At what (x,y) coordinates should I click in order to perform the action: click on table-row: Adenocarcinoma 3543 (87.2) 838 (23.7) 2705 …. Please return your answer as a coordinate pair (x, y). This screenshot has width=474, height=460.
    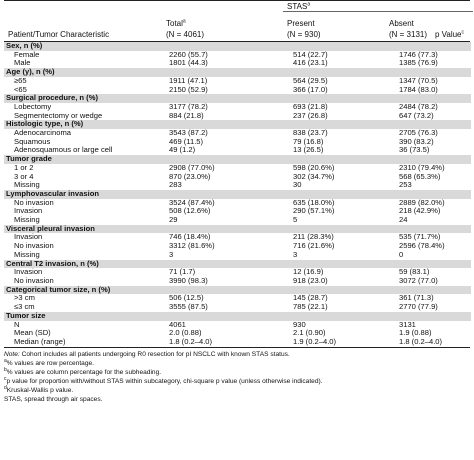
    Looking at the image, I should click on (237, 133).